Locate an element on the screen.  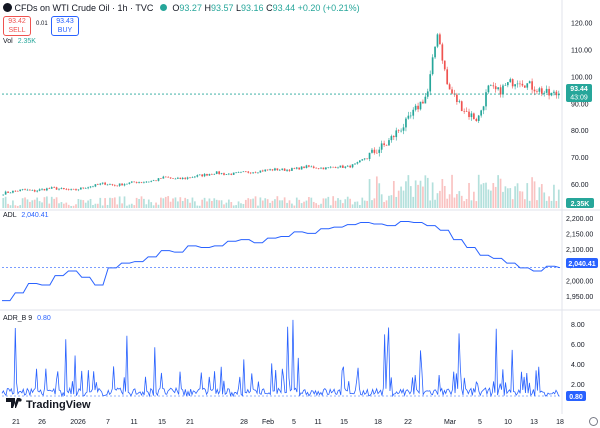
adr-legend-label: ADR_B is located at coordinates (15, 318).